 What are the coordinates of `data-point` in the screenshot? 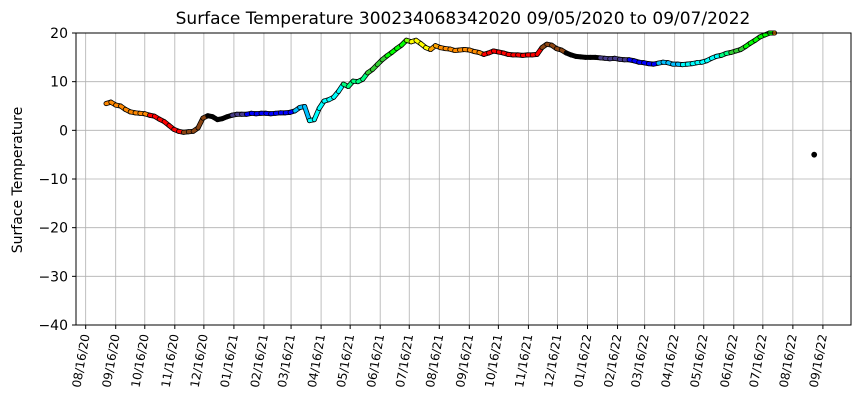 It's located at (814, 154).